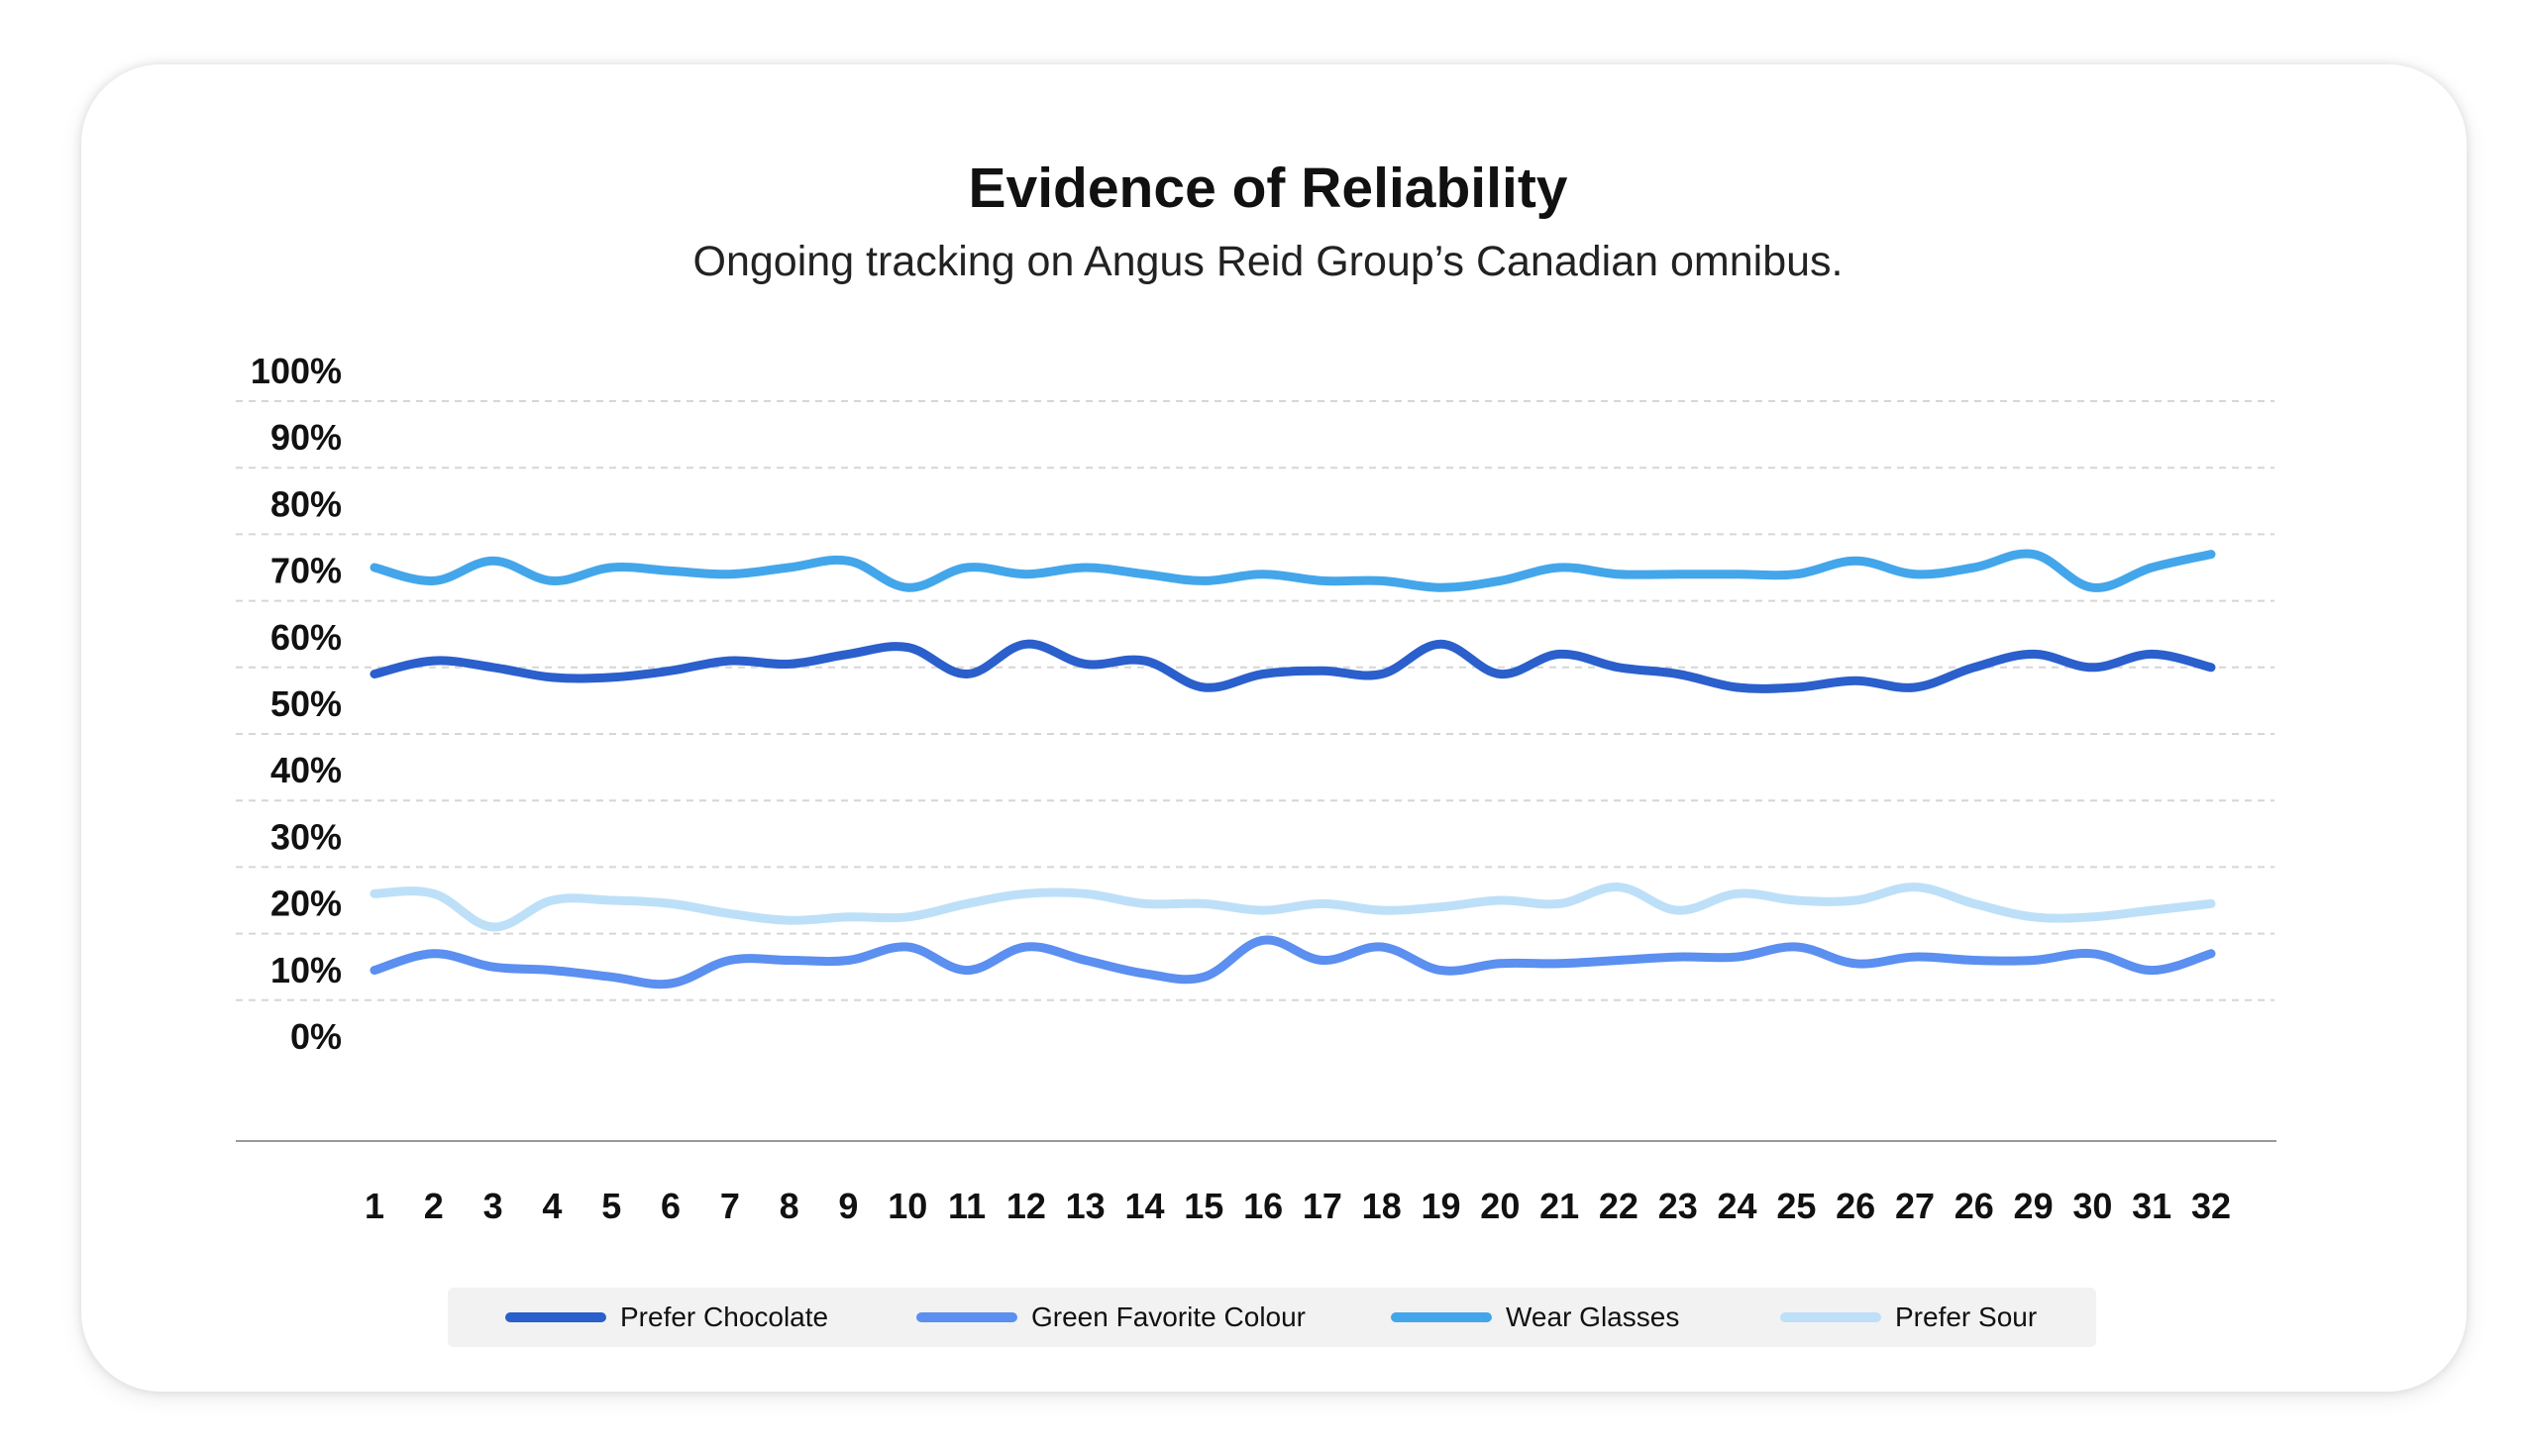 The height and width of the screenshot is (1456, 2536). What do you see at coordinates (1382, 1206) in the screenshot?
I see `x-tick-label: 18` at bounding box center [1382, 1206].